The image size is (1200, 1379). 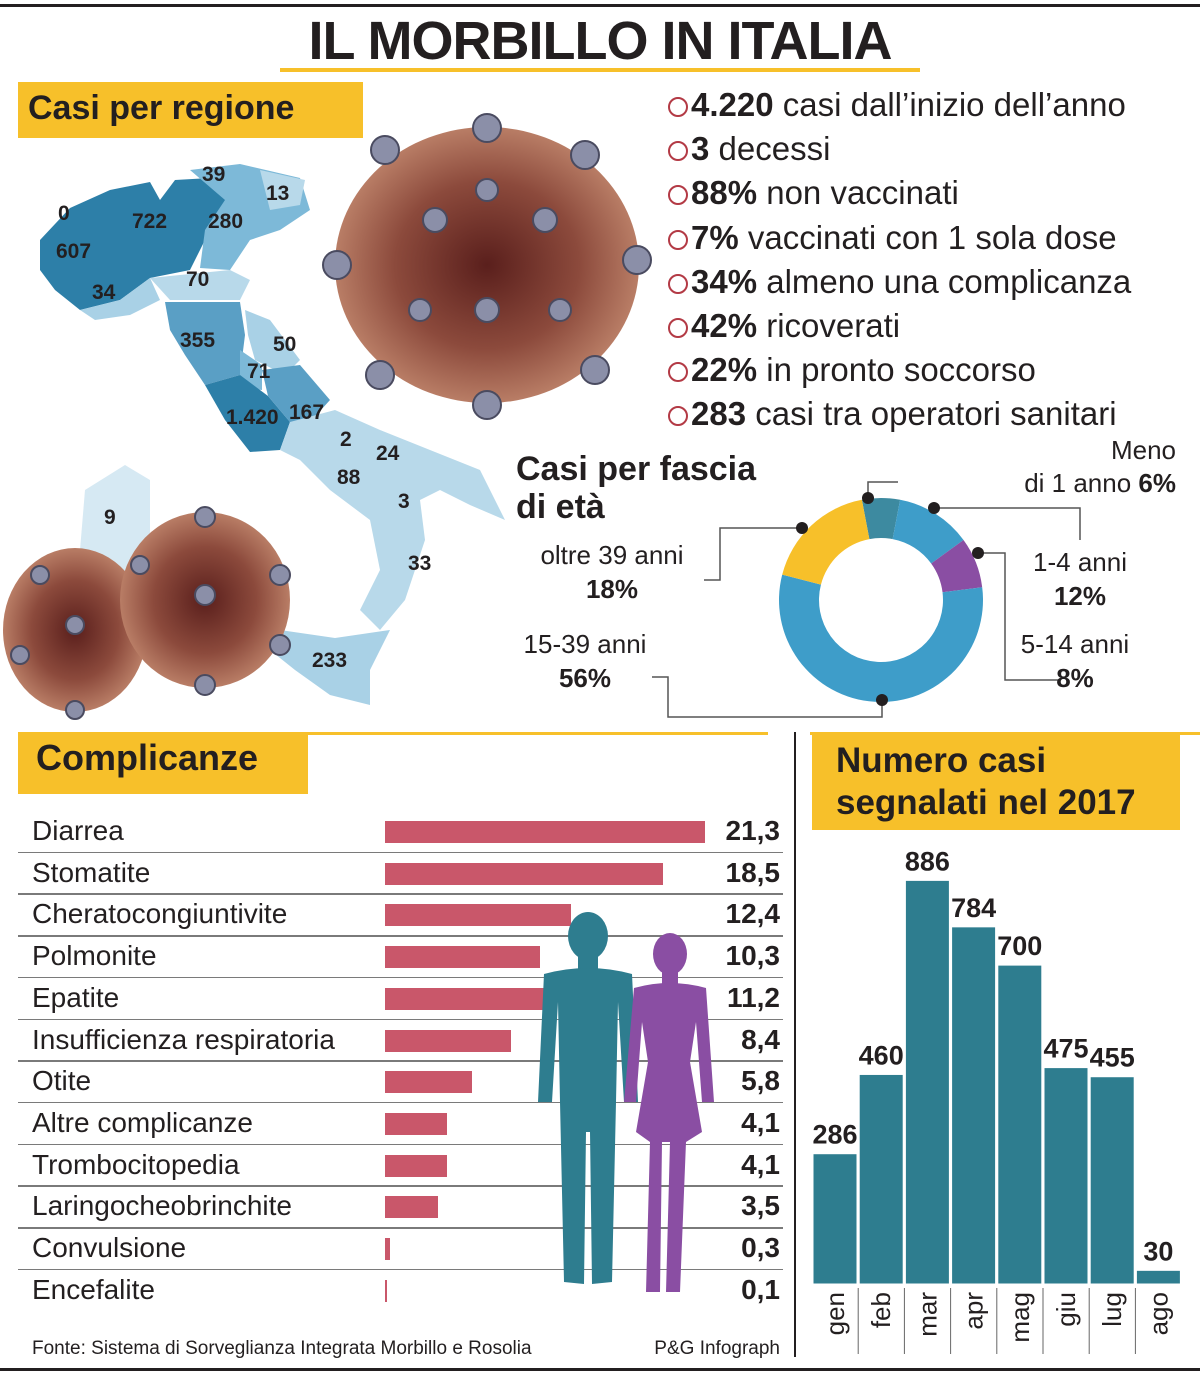 I want to click on section-divider, so click(x=795, y=1044).